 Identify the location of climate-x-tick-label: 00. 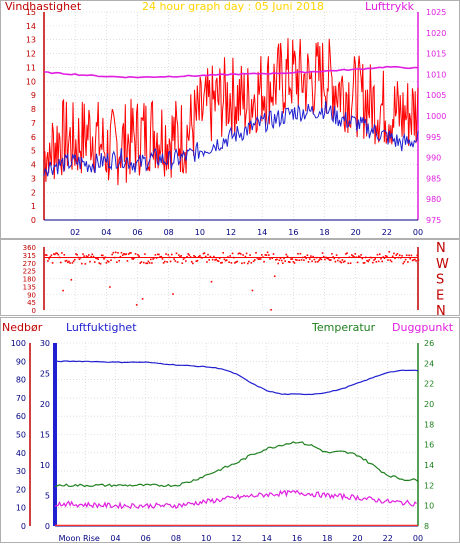
(418, 538).